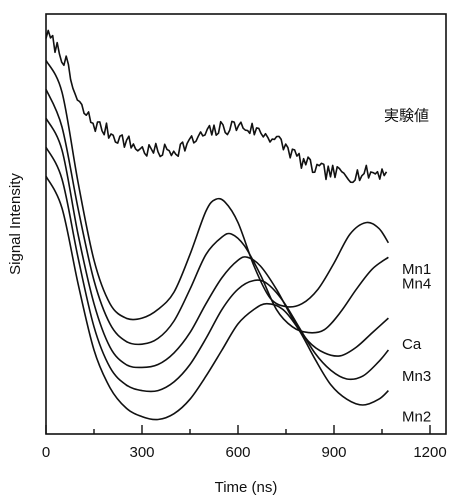  Describe the element at coordinates (406, 115) in the screenshot. I see `series-label-experimental: 実験値` at that location.